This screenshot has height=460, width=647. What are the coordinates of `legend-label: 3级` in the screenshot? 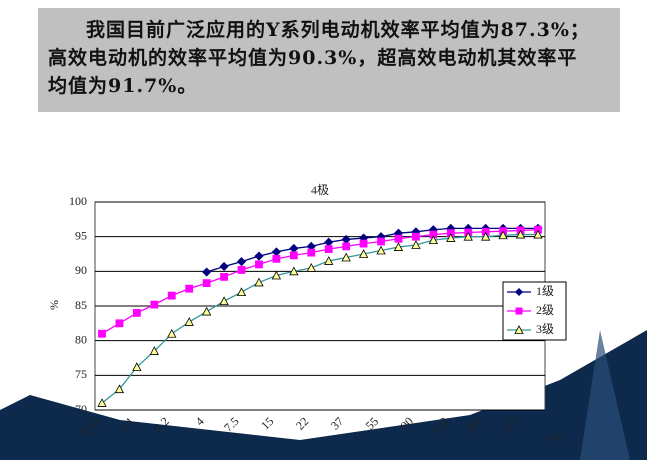 It's located at (545, 329).